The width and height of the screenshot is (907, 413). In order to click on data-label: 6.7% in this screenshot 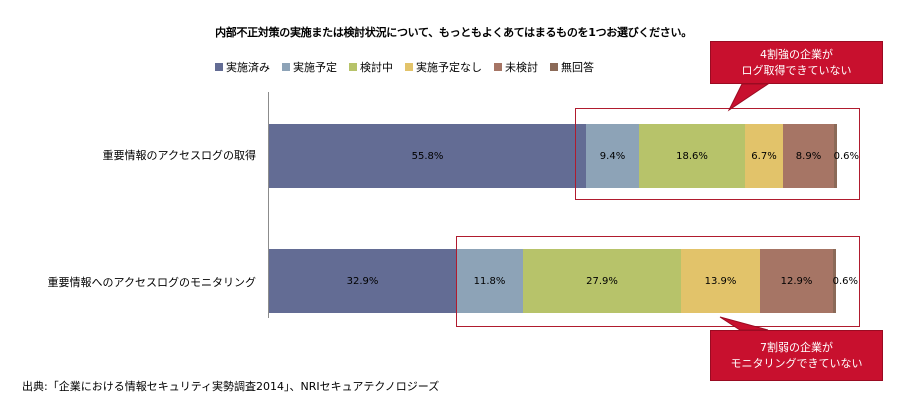, I will do `click(764, 156)`.